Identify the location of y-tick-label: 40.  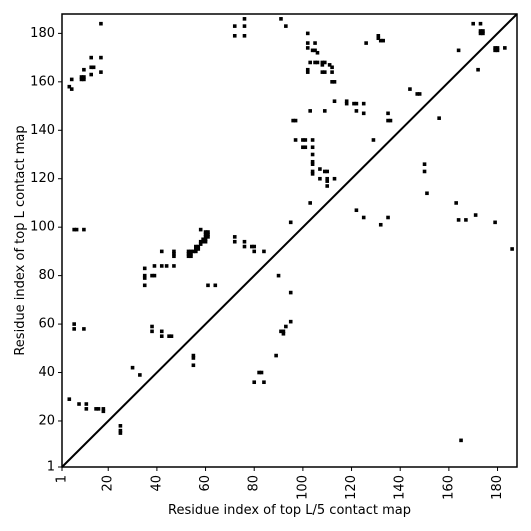
(46, 372).